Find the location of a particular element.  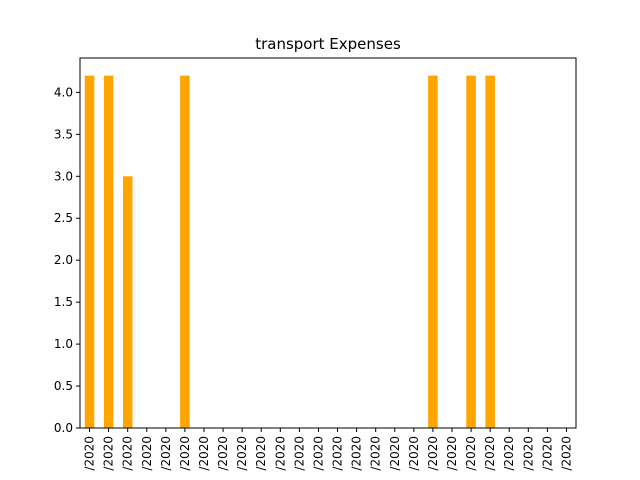

y-tick-label: 1.0 is located at coordinates (63, 344).